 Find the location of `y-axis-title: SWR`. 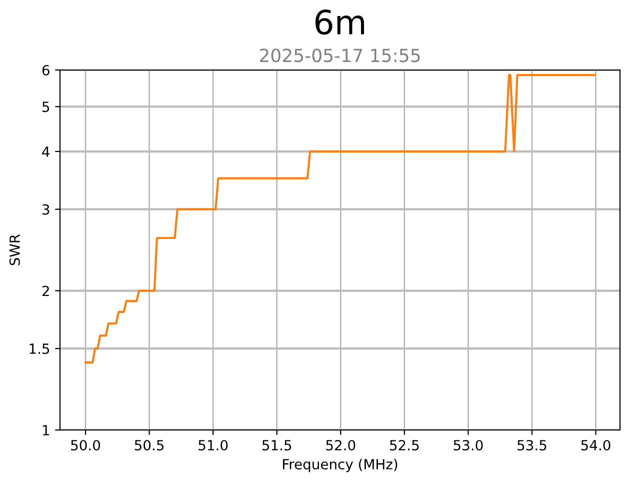

y-axis-title: SWR is located at coordinates (14, 250).